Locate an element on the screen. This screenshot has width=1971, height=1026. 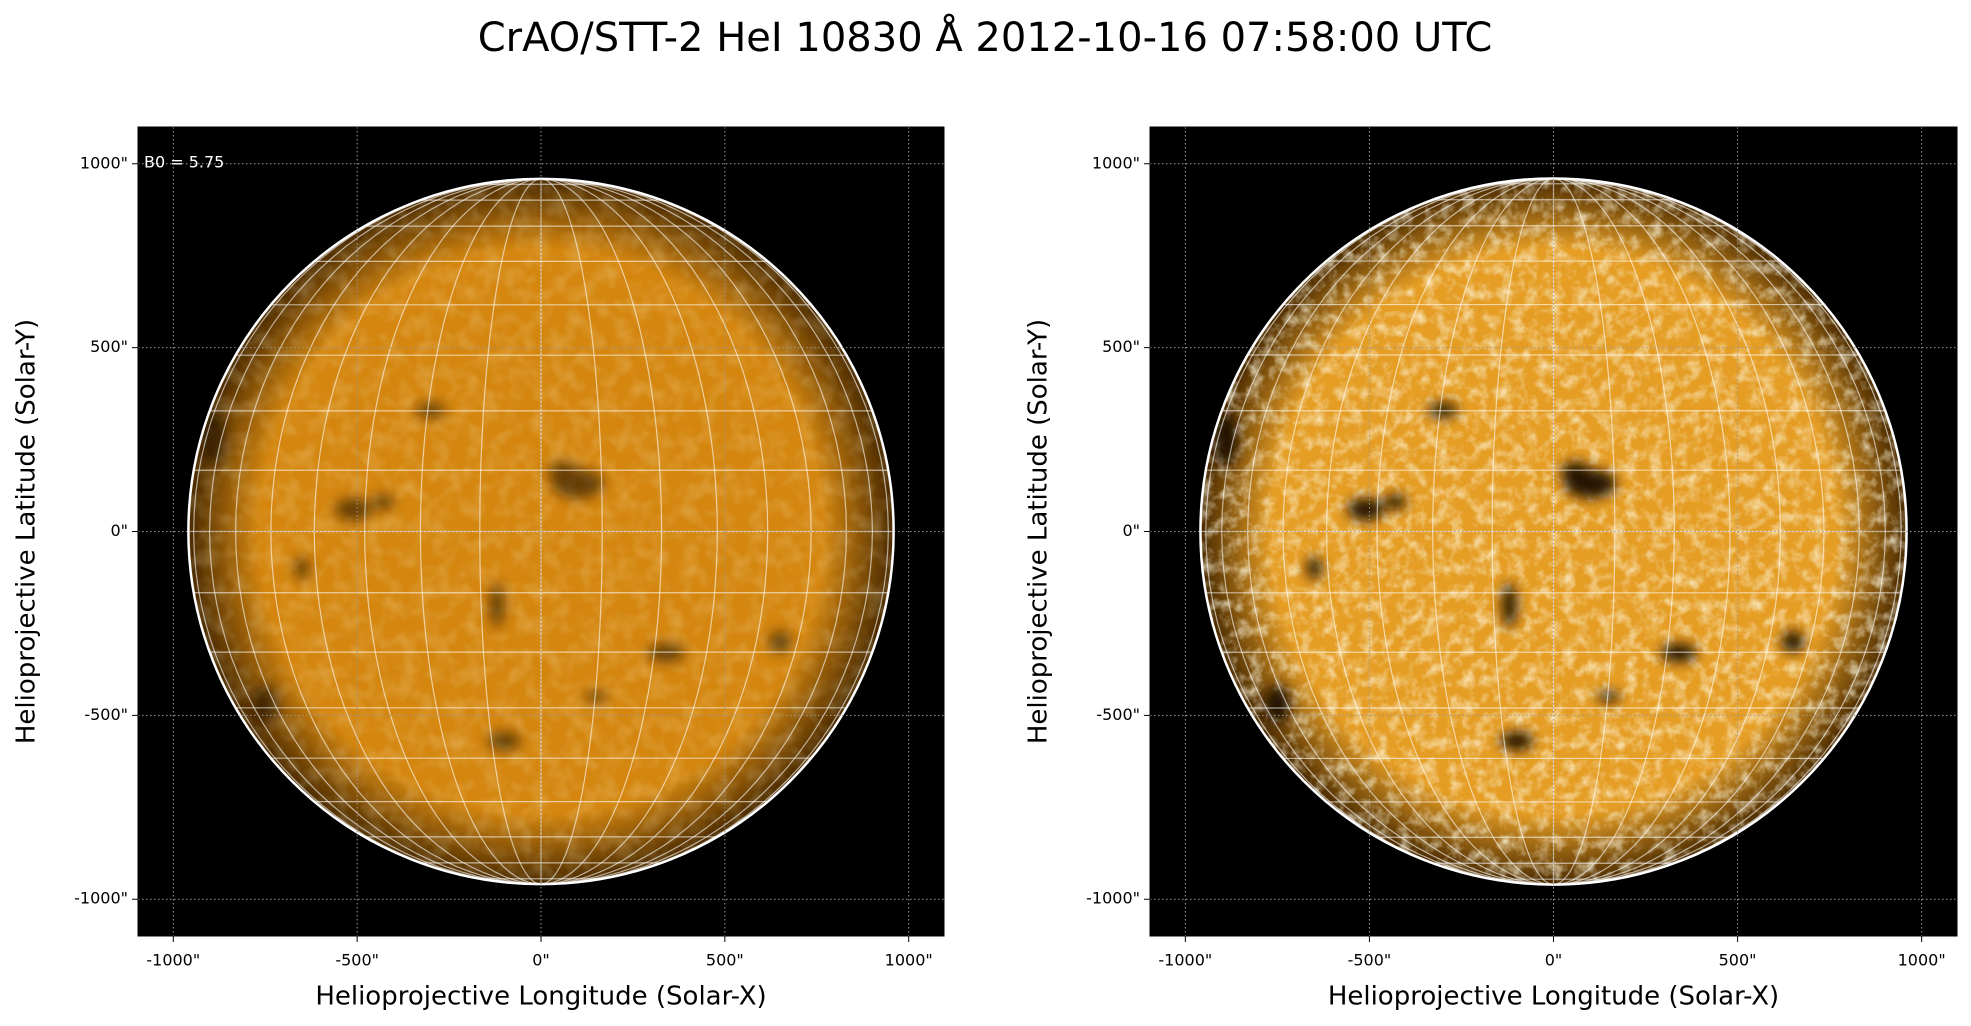
annotation: B0 = 5.75 is located at coordinates (184, 162).